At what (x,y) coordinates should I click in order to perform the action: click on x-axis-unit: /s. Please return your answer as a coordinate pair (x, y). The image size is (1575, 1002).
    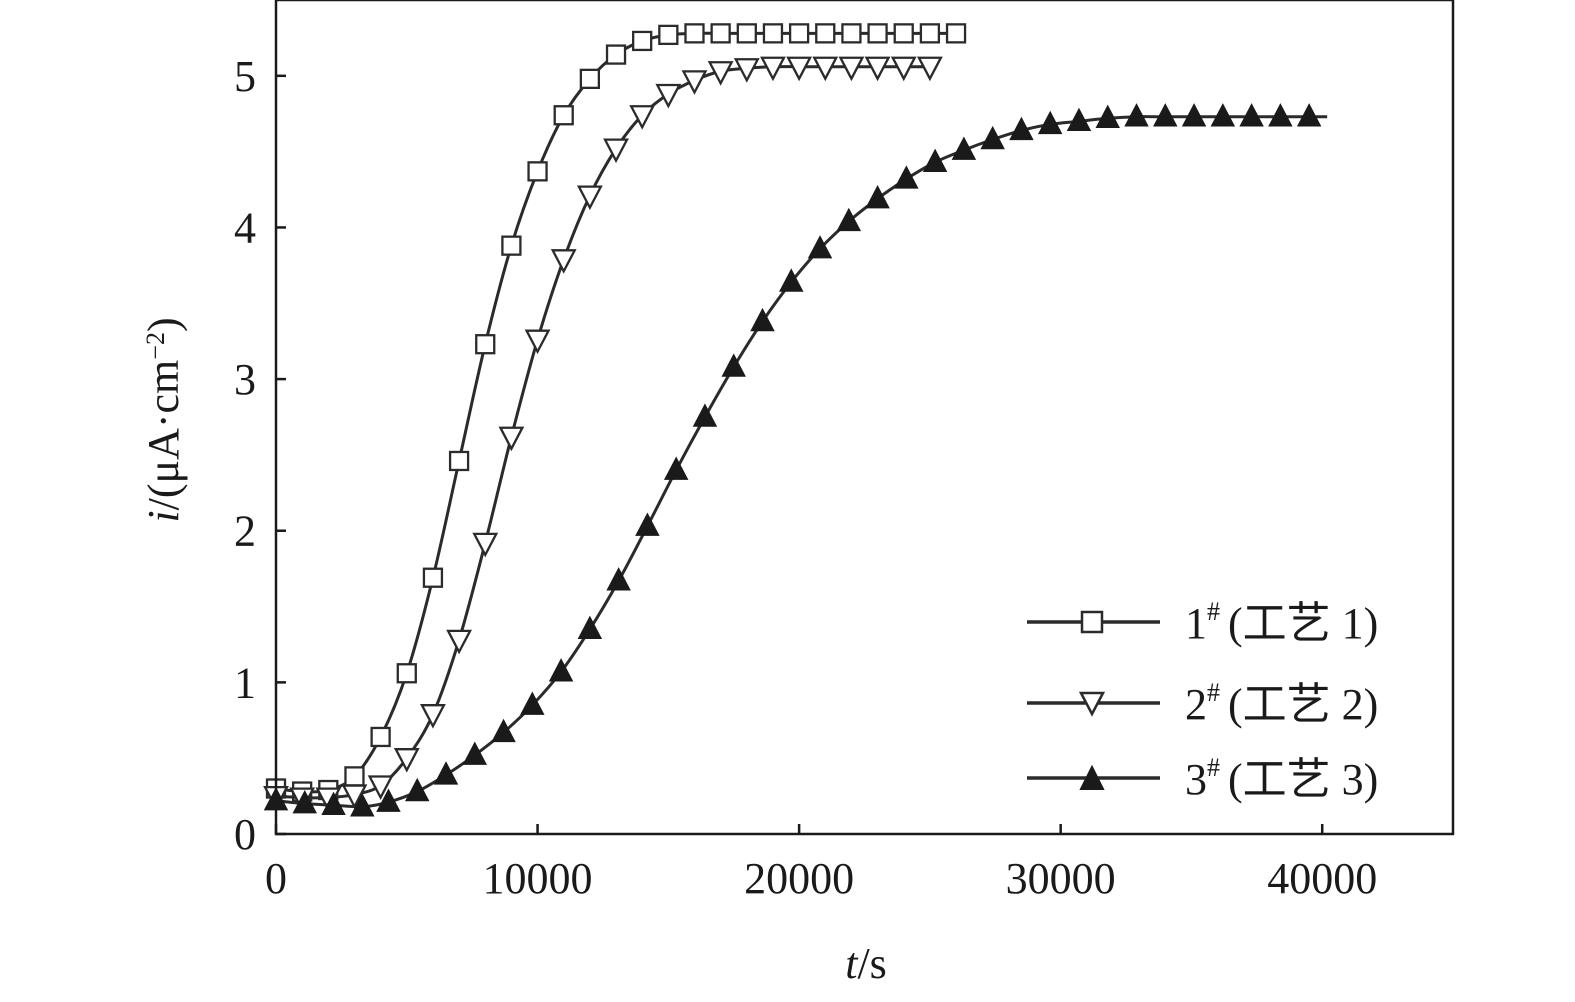
    Looking at the image, I should click on (871, 963).